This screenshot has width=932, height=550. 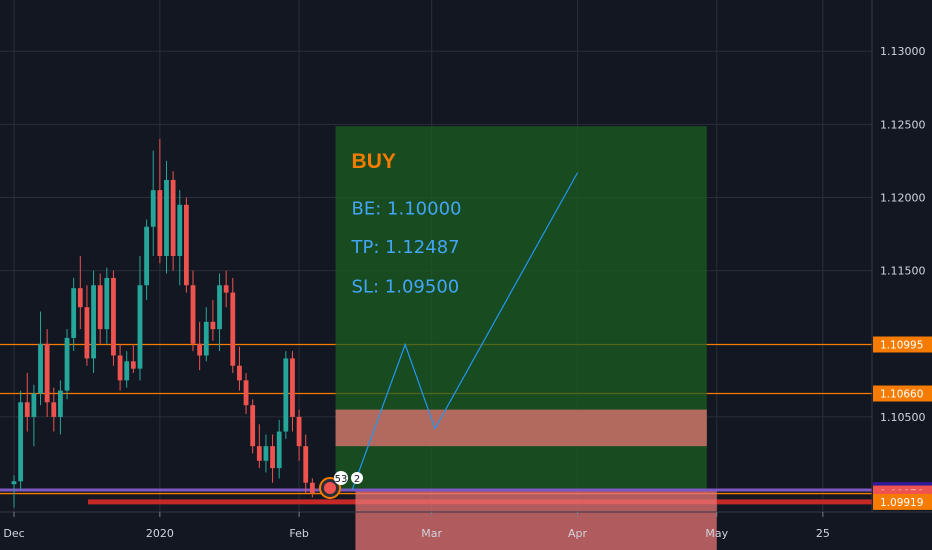 I want to click on take-profit-label: TP: 1.12487, so click(x=405, y=247).